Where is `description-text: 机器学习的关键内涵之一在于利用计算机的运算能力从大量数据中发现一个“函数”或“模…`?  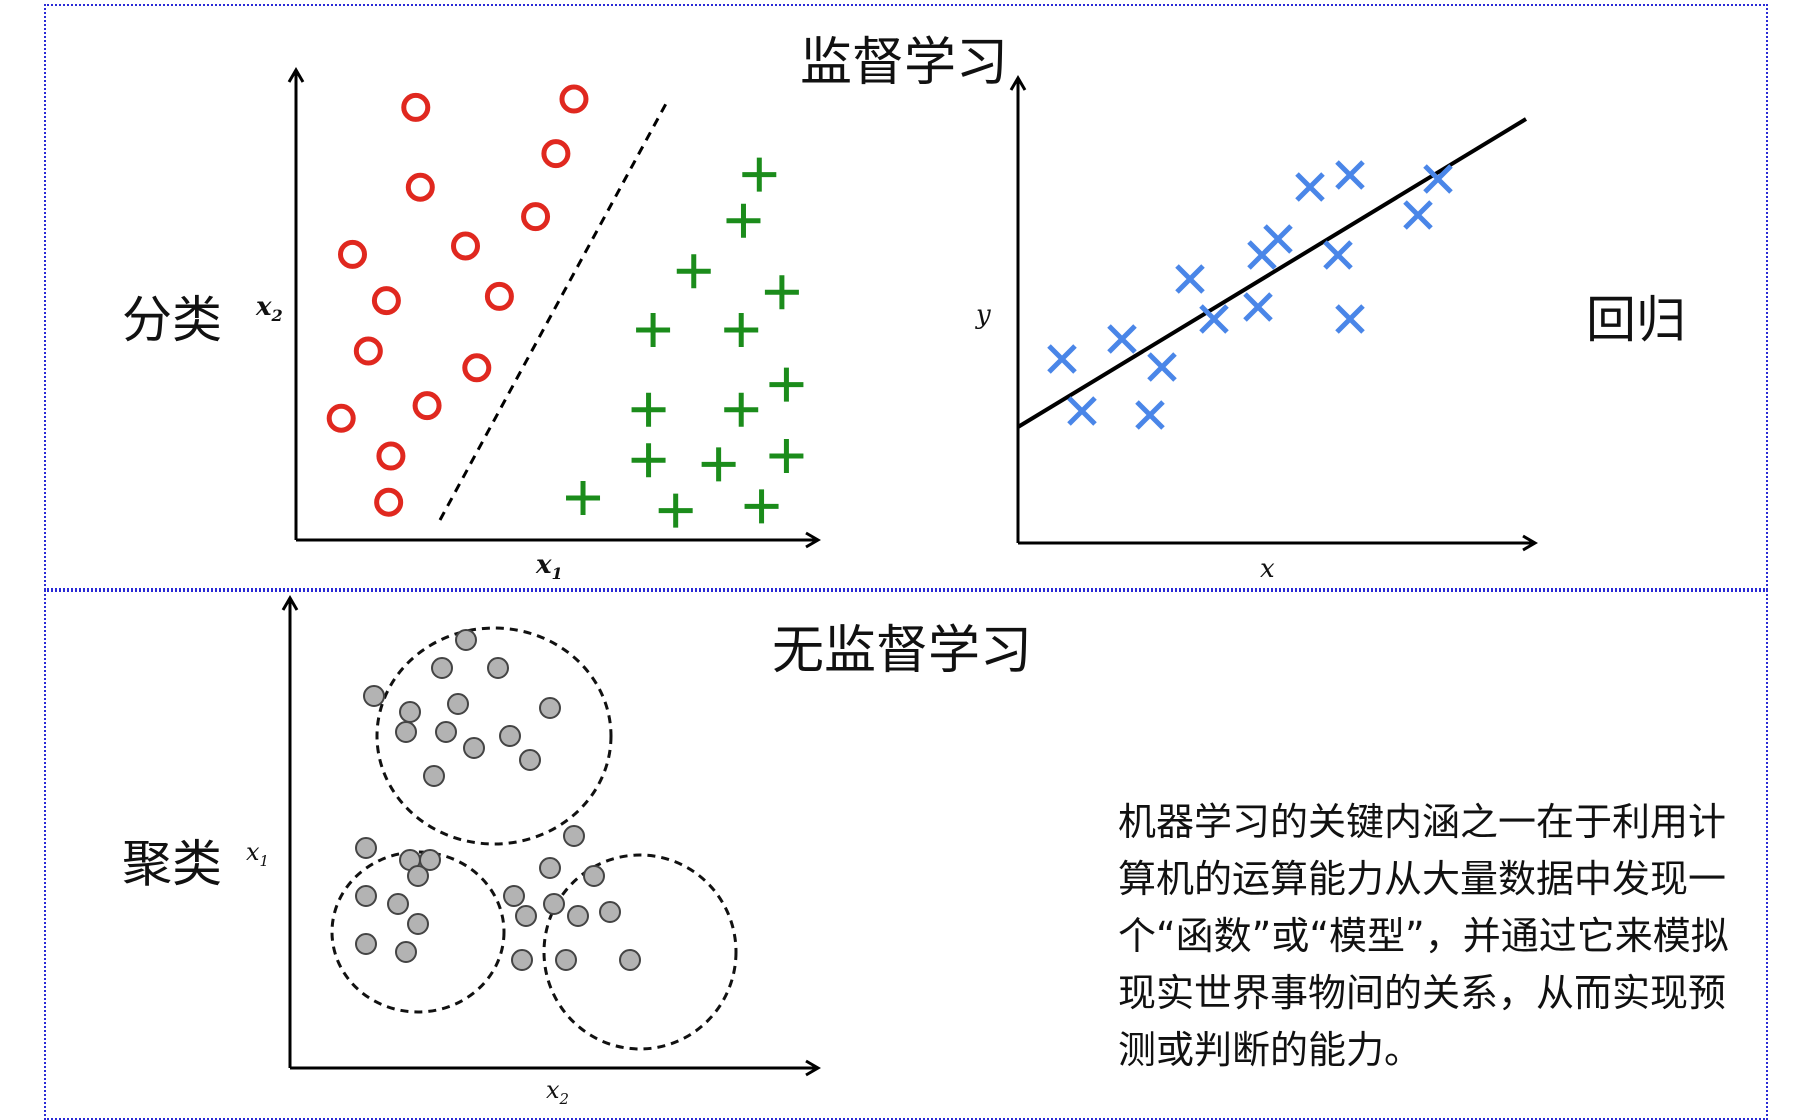
description-text: 机器学习的关键内涵之一在于利用计算机的运算能力从大量数据中发现一个“函数”或“模… is located at coordinates (1423, 936).